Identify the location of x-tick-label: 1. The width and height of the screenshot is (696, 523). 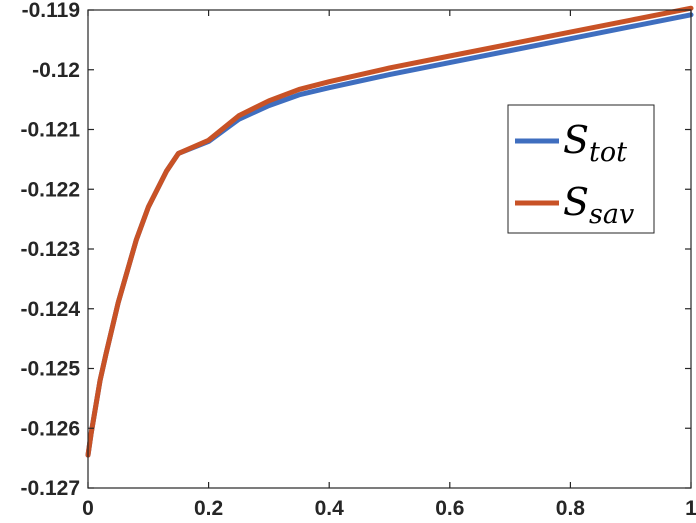
(690, 508).